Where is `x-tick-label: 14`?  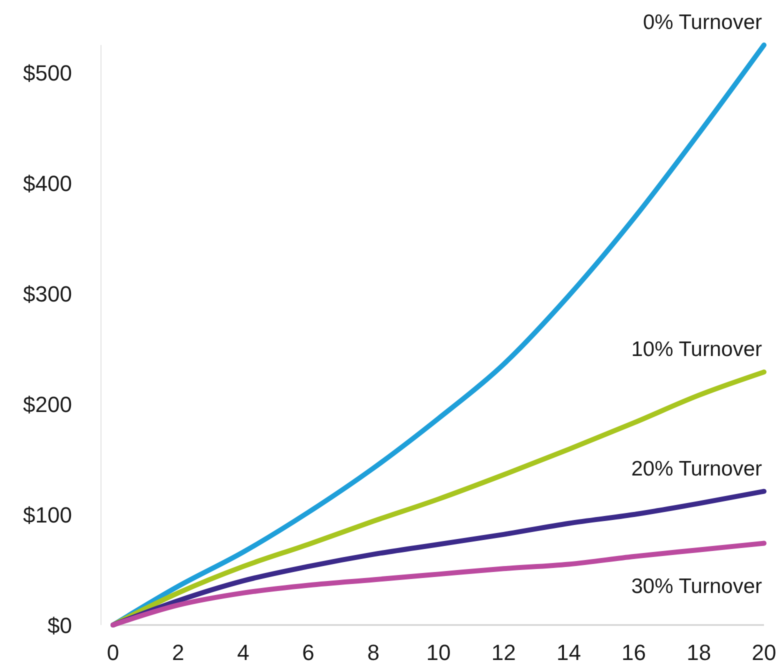 x-tick-label: 14 is located at coordinates (568, 652).